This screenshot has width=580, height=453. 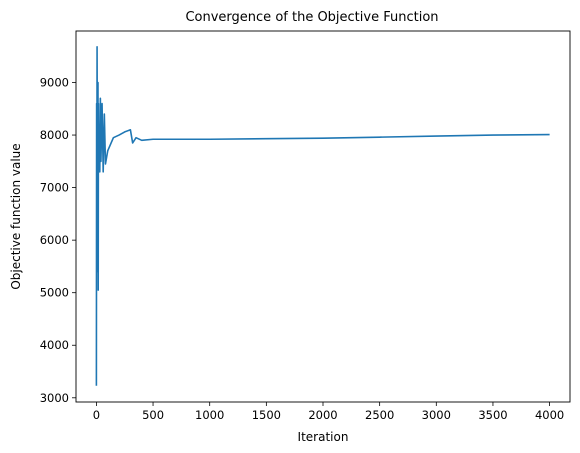 I want to click on y-axis-label: Objective function value, so click(x=16, y=216).